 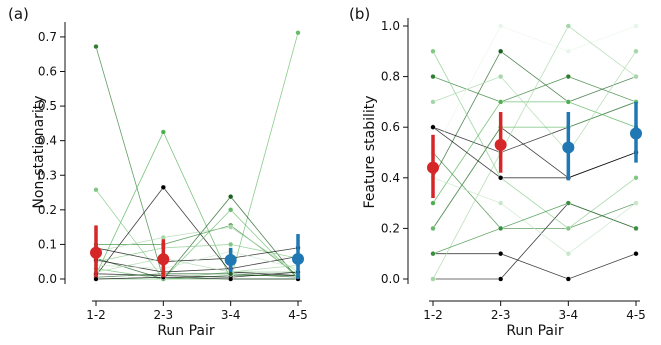 I want to click on y-tick-label: 0.2, so click(x=390, y=228).